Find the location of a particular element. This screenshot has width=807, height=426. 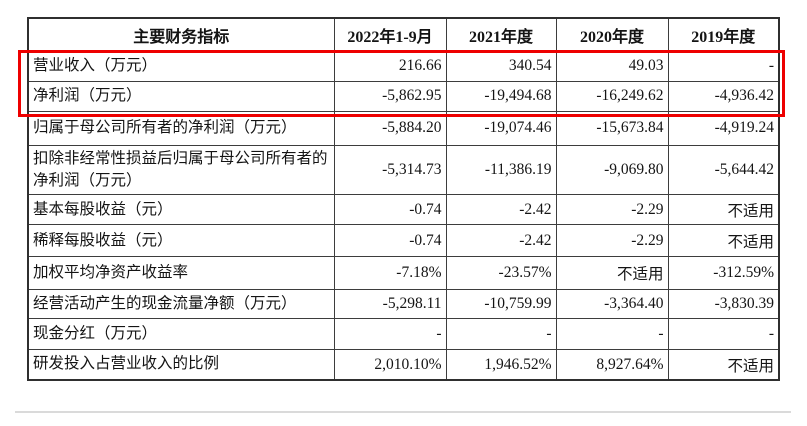

indicator-label: 净利润（万元） is located at coordinates (181, 96).